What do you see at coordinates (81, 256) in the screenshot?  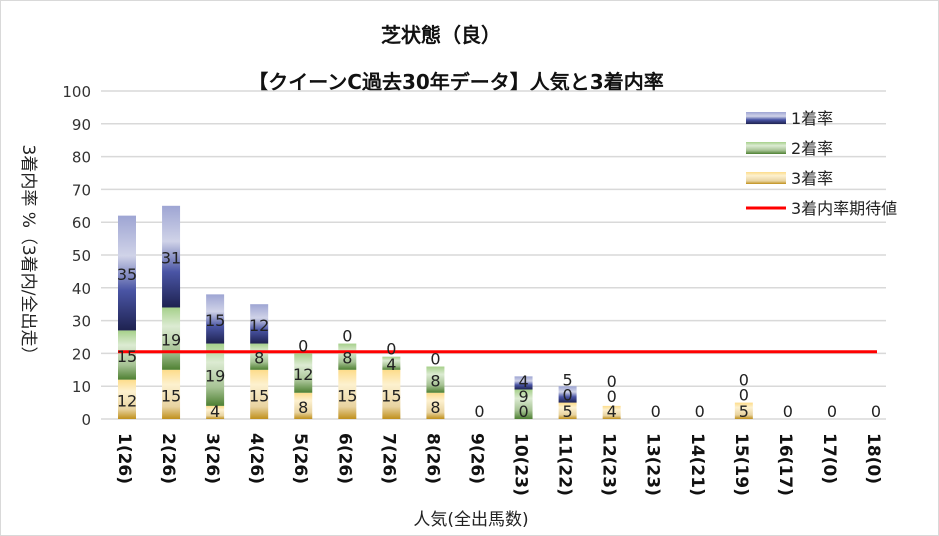 I see `y-tick-label: 50` at bounding box center [81, 256].